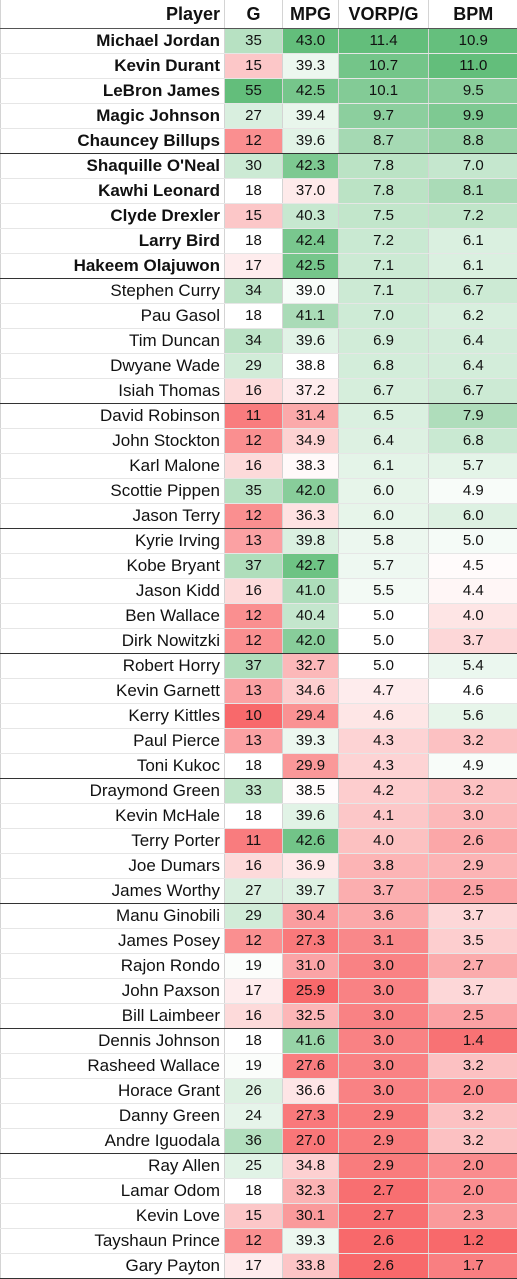 Image resolution: width=517 pixels, height=1279 pixels. I want to click on mpg-cell: 37.2, so click(311, 391).